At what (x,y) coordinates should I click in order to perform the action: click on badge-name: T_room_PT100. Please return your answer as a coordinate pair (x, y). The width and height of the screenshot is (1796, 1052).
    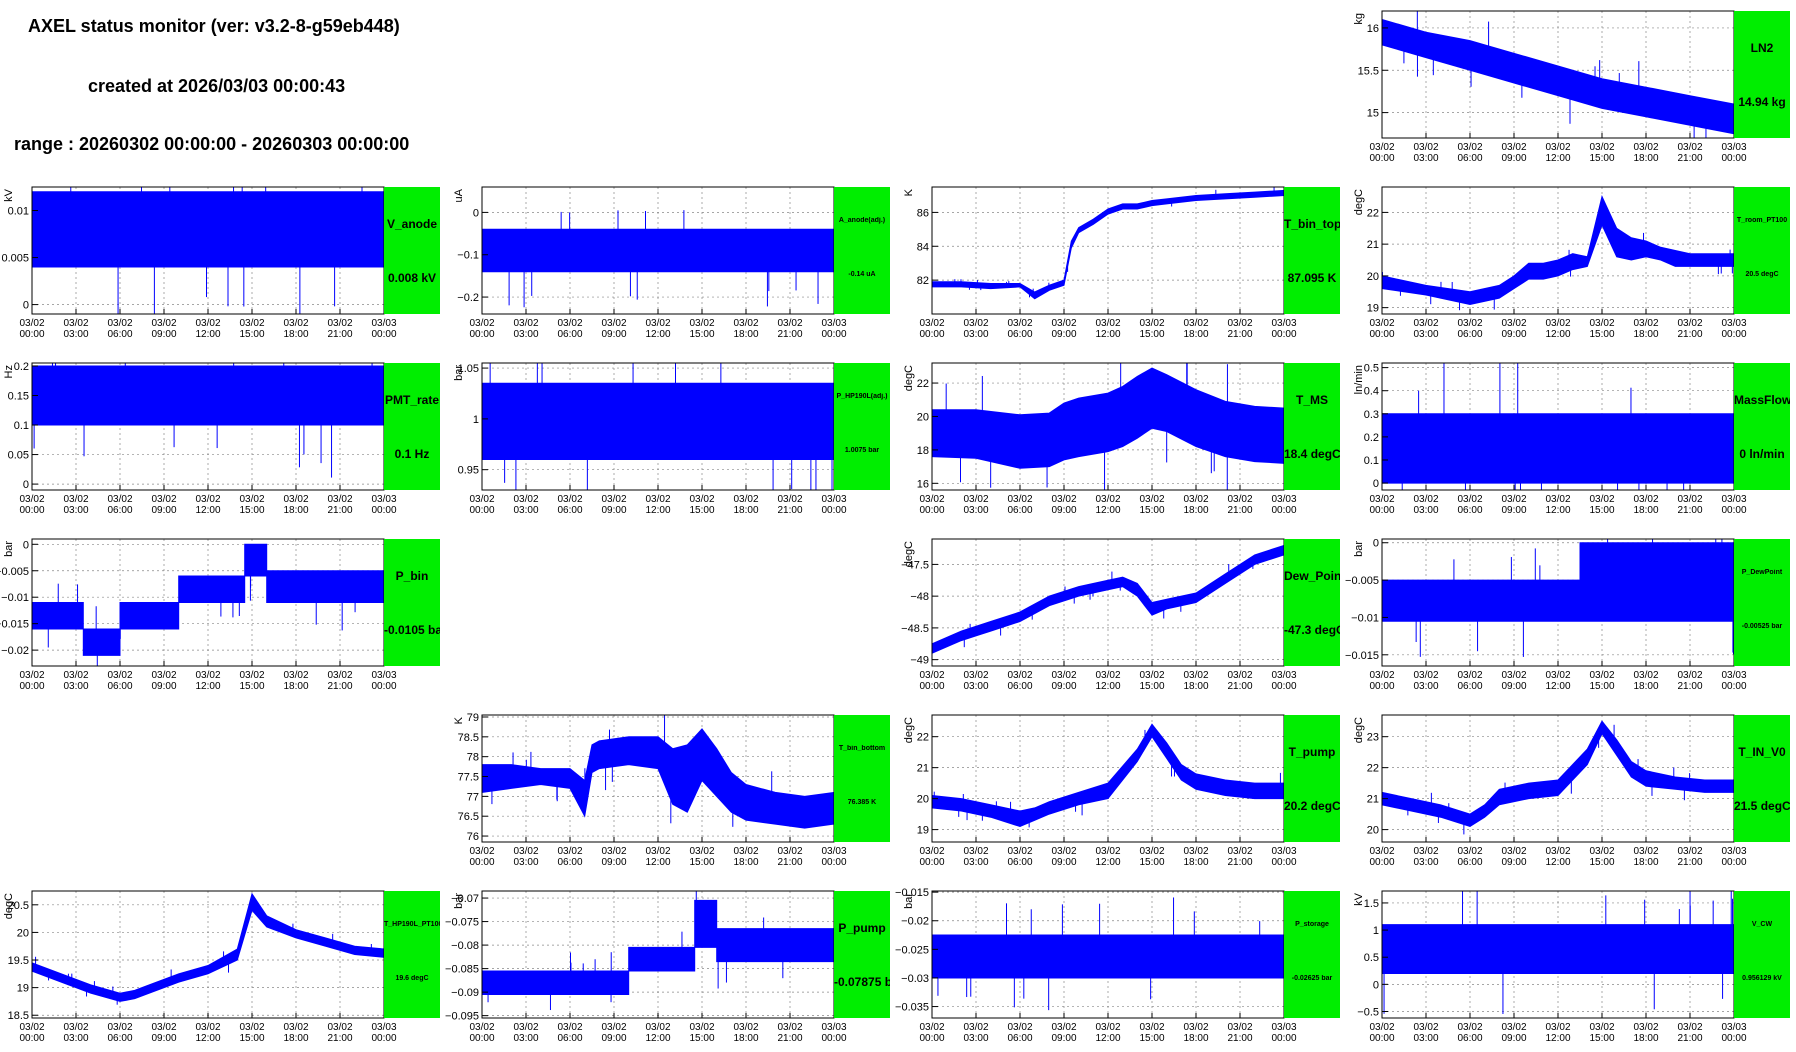
    Looking at the image, I should click on (1762, 221).